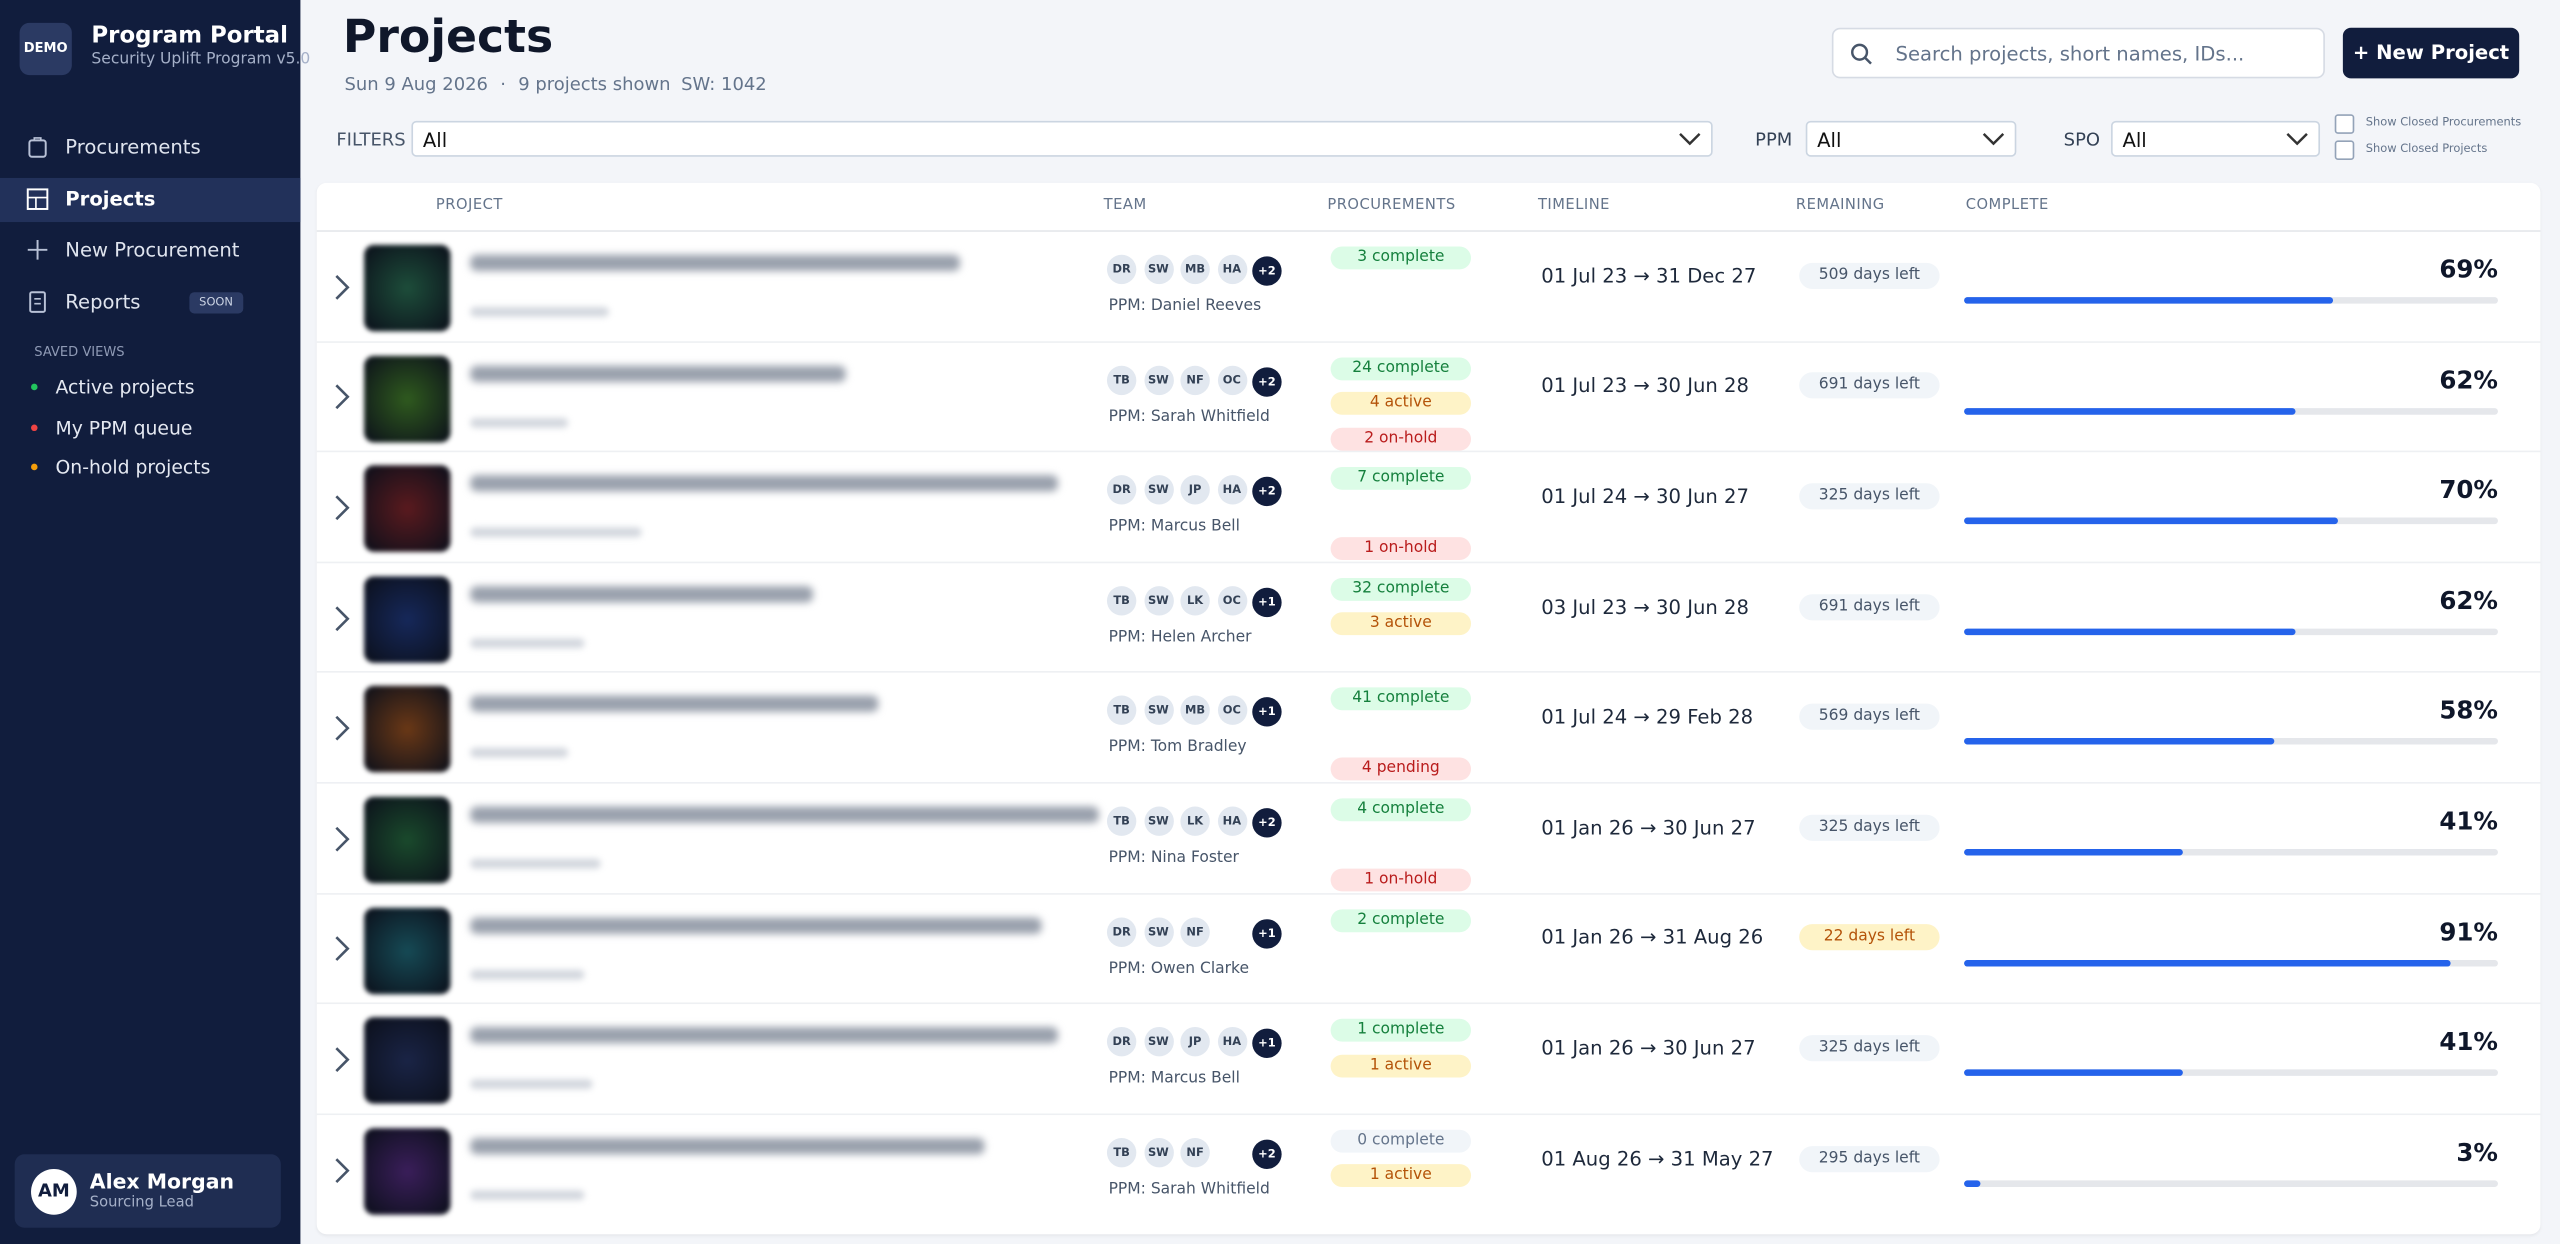  What do you see at coordinates (2443, 122) in the screenshot?
I see `checkbox-label: Show Closed Procurements` at bounding box center [2443, 122].